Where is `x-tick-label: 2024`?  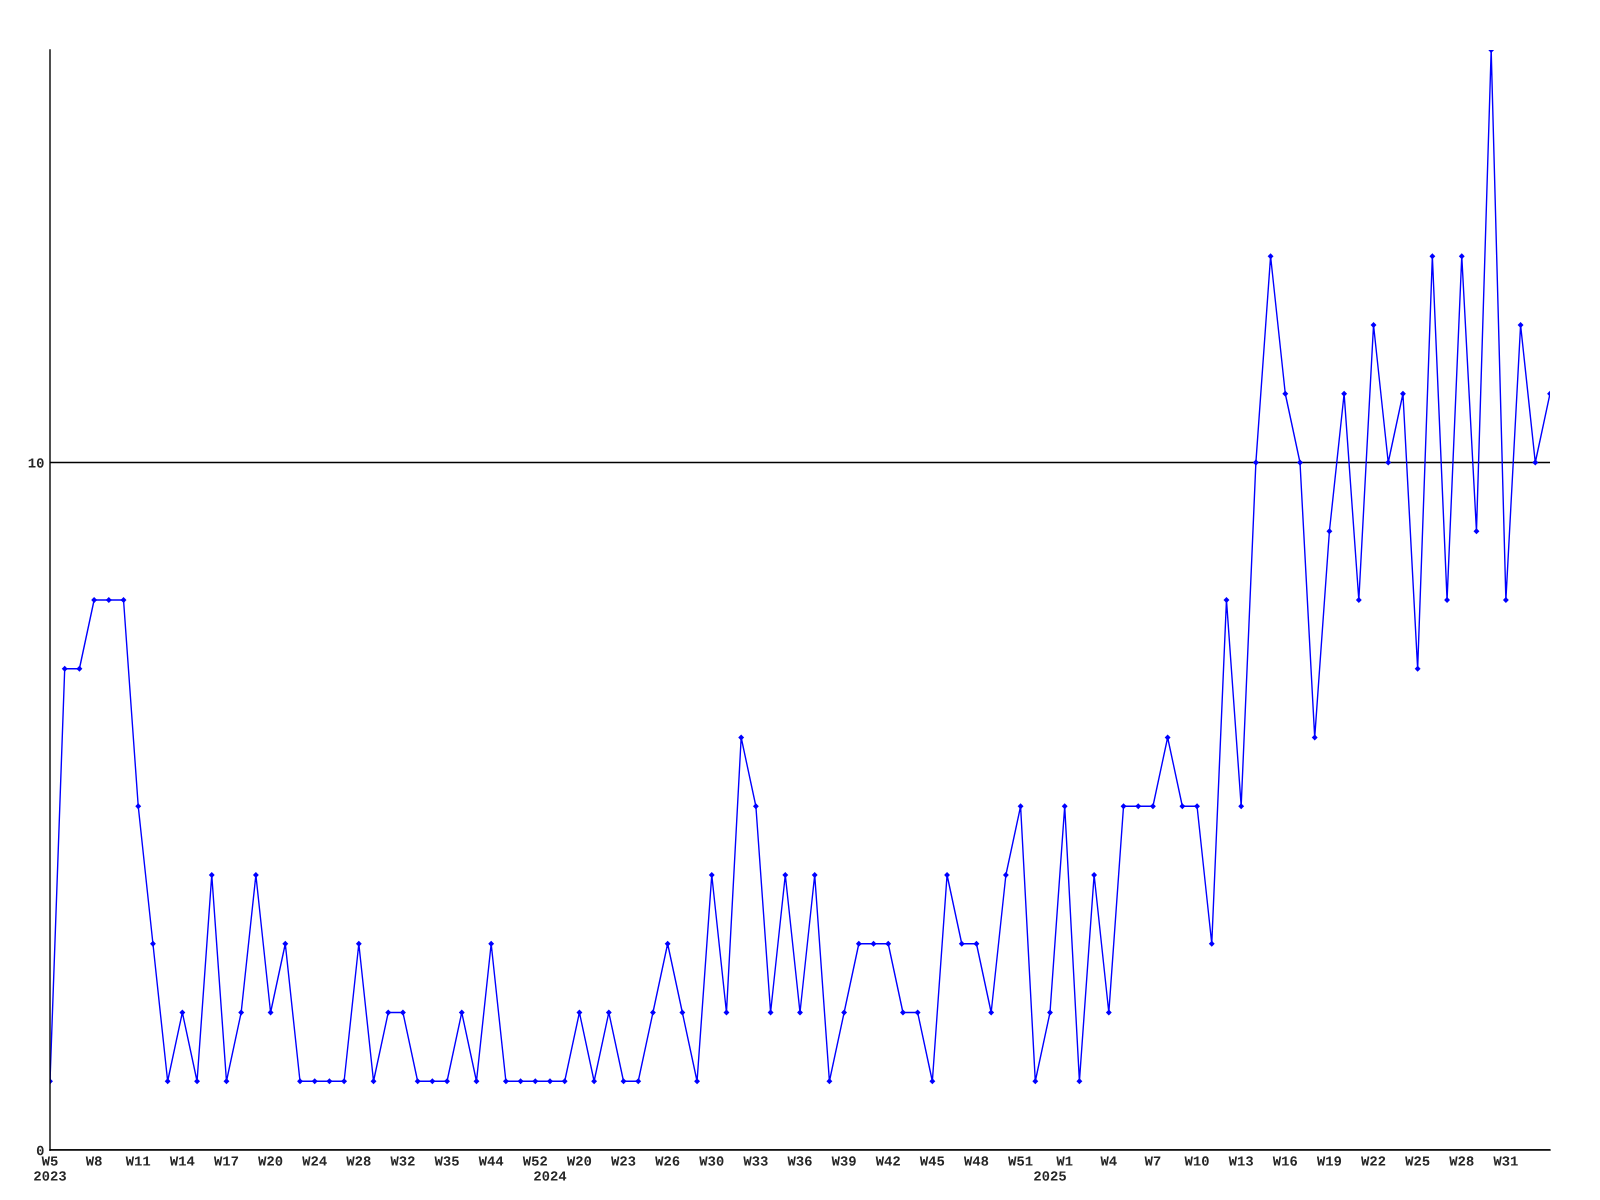
x-tick-label: 2024 is located at coordinates (550, 1176).